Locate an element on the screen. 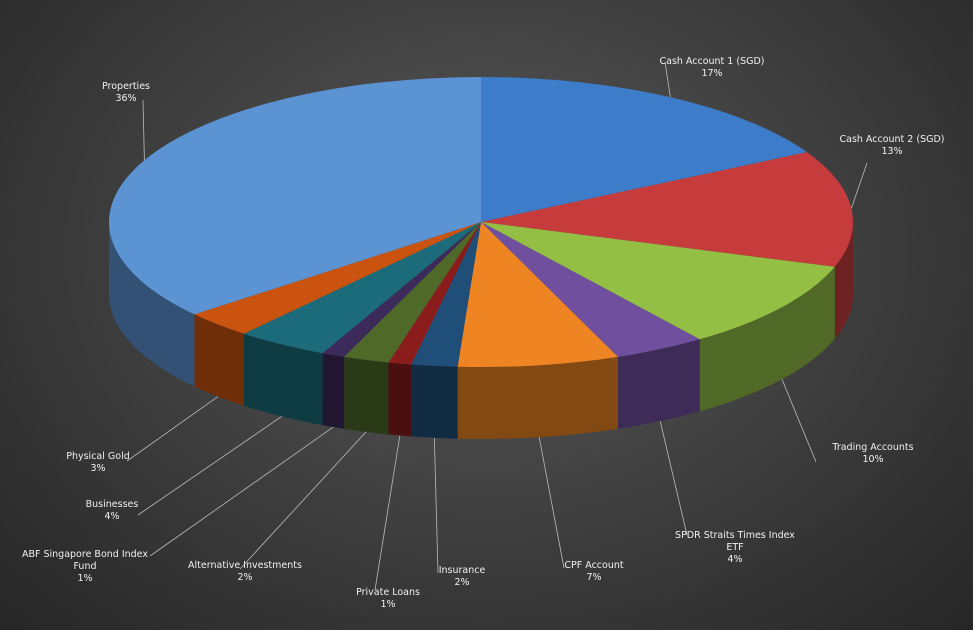 The width and height of the screenshot is (973, 630). slice-label: Alternative Investments is located at coordinates (245, 565).